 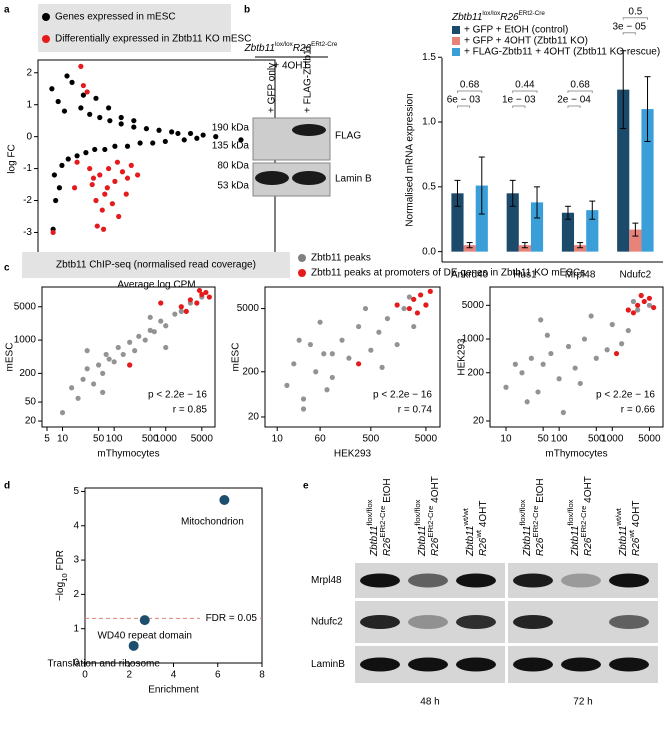 I want to click on row-label: Mrpl48, so click(x=326, y=580).